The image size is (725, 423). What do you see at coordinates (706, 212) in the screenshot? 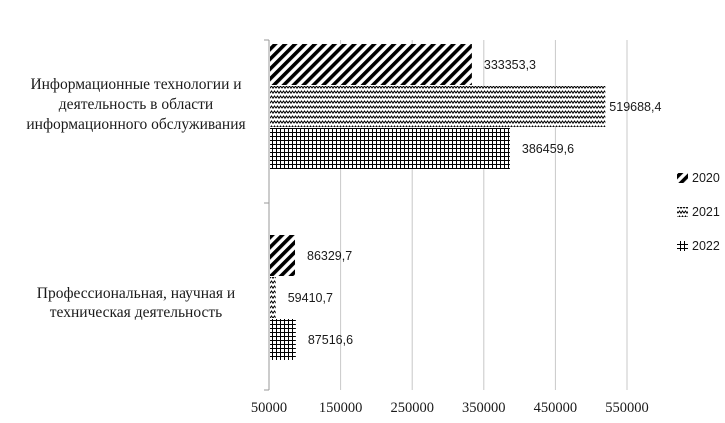
I see `legend-label: 2021` at bounding box center [706, 212].